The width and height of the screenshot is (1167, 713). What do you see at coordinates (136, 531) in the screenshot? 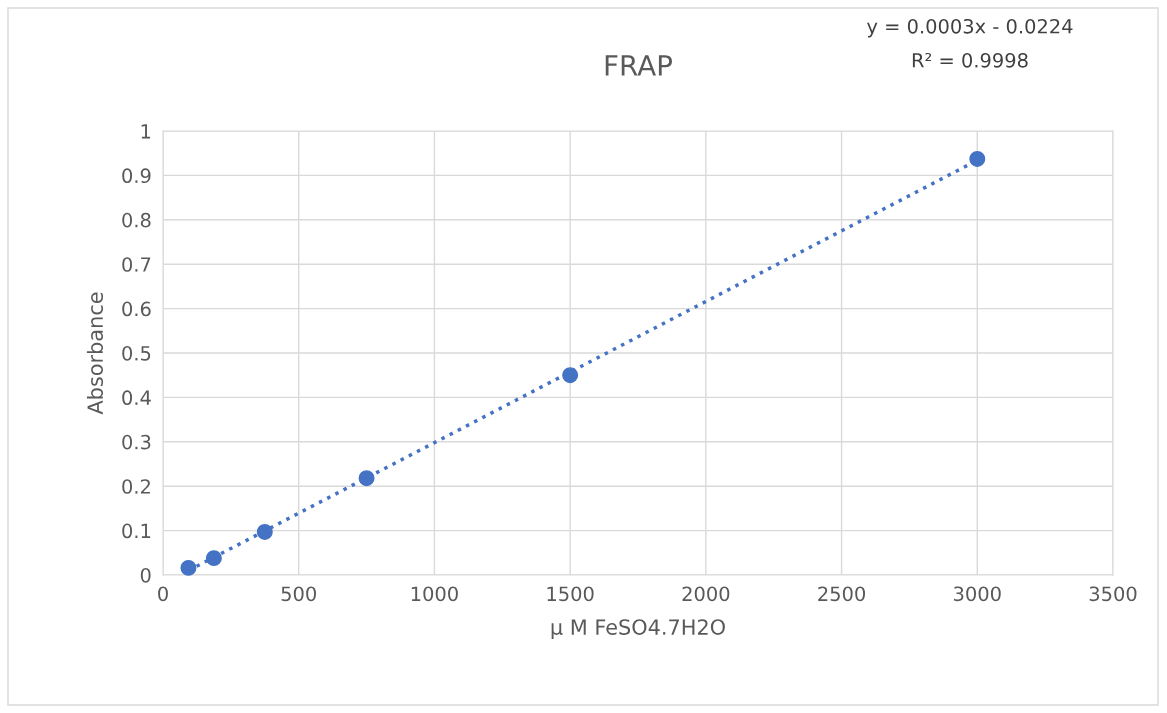
I see `y-tick-label: 0.1` at bounding box center [136, 531].